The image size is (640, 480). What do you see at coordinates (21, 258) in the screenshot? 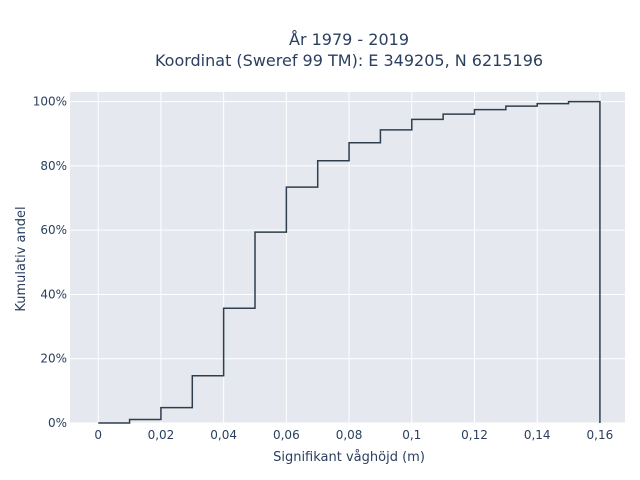
I see `y-axis-label: Kumulativ andel` at bounding box center [21, 258].